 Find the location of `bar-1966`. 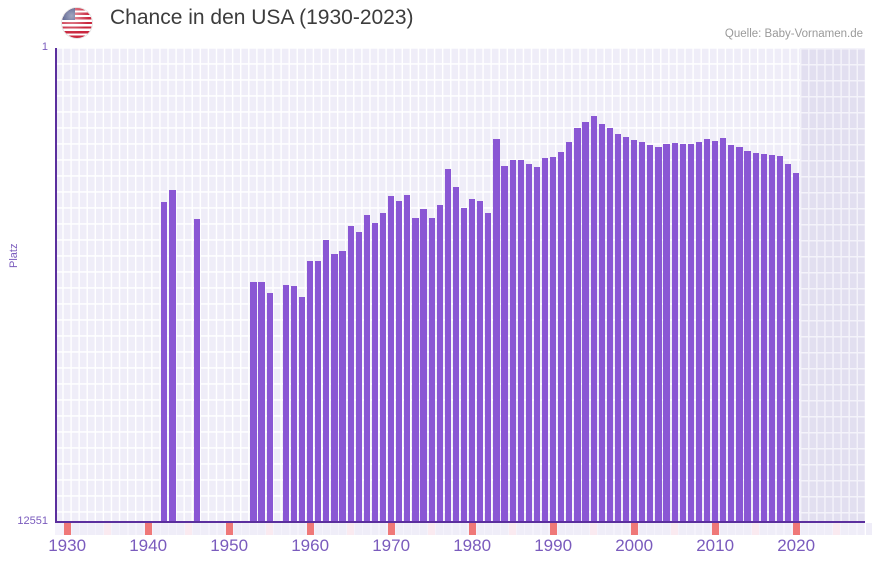

bar-1966 is located at coordinates (358, 376).